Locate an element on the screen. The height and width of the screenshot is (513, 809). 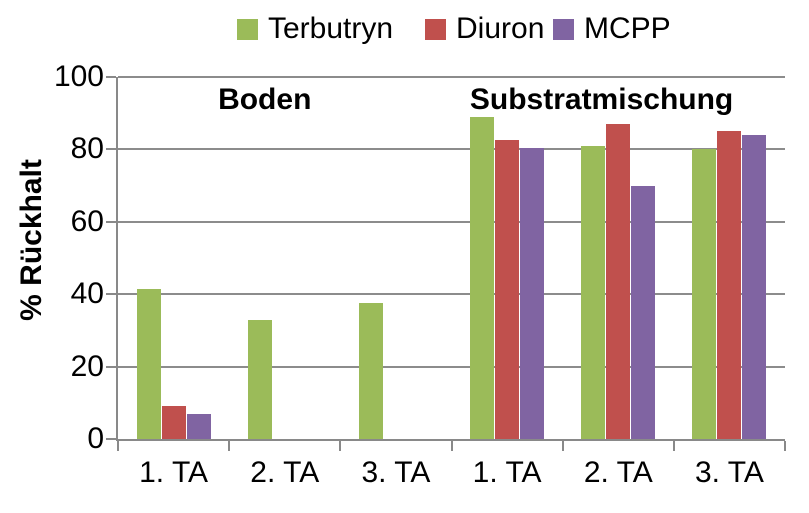
legend-swatch-terbutryn is located at coordinates (247, 29).